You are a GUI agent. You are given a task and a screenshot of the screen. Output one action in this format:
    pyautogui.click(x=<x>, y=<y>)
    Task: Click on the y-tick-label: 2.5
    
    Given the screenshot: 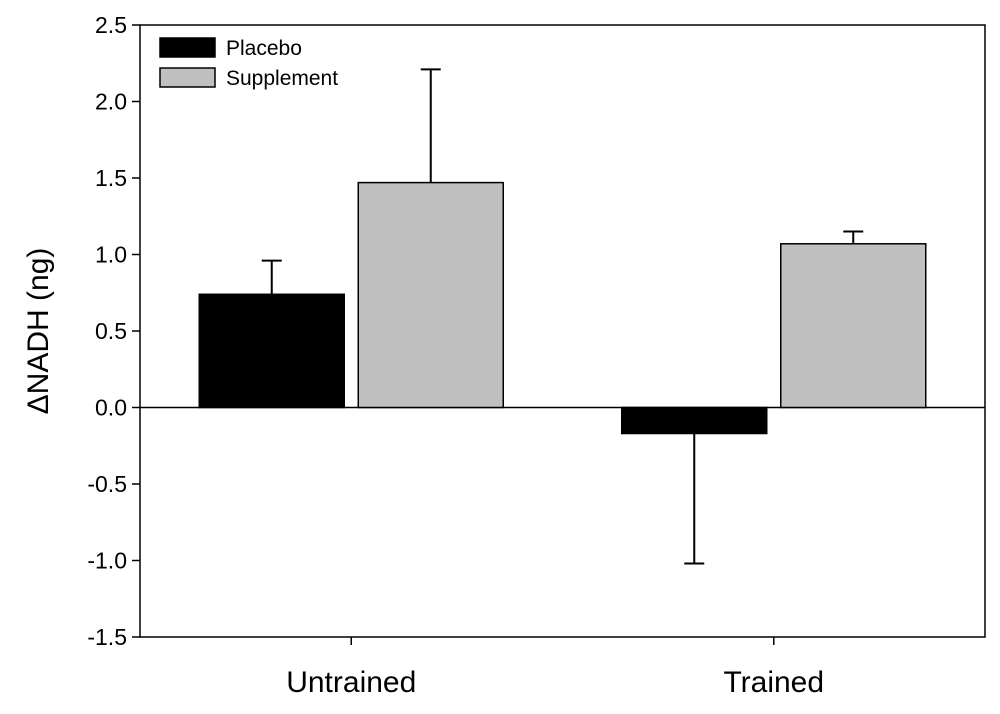 What is the action you would take?
    pyautogui.click(x=111, y=25)
    